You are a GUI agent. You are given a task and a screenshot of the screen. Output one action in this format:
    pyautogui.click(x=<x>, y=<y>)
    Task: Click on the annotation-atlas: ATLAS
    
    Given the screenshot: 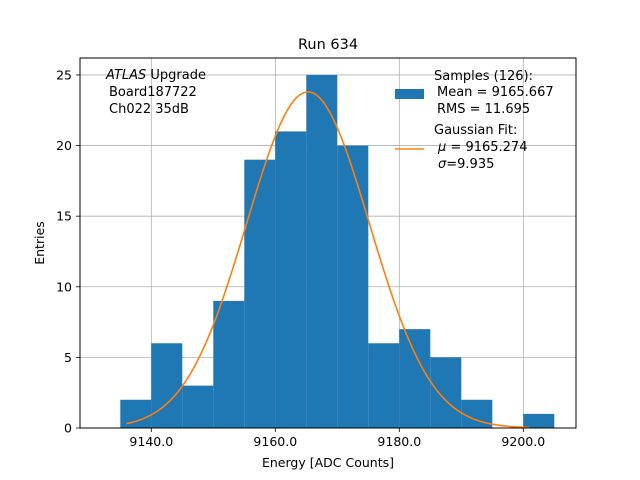 What is the action you would take?
    pyautogui.click(x=125, y=75)
    